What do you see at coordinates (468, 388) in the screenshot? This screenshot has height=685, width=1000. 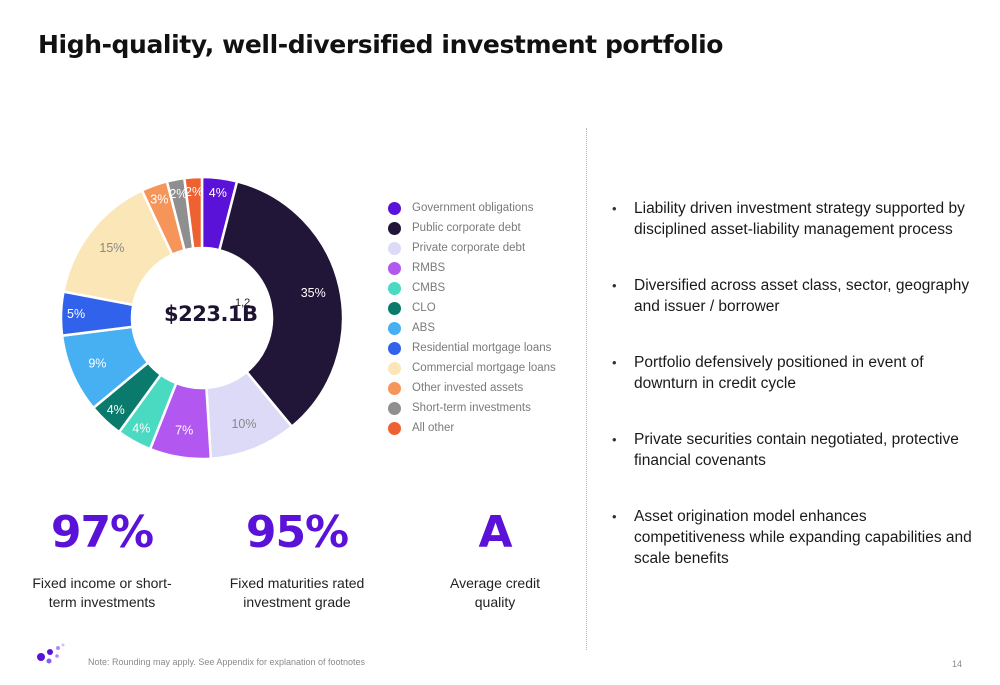 I see `legend-label: Other invested assets` at bounding box center [468, 388].